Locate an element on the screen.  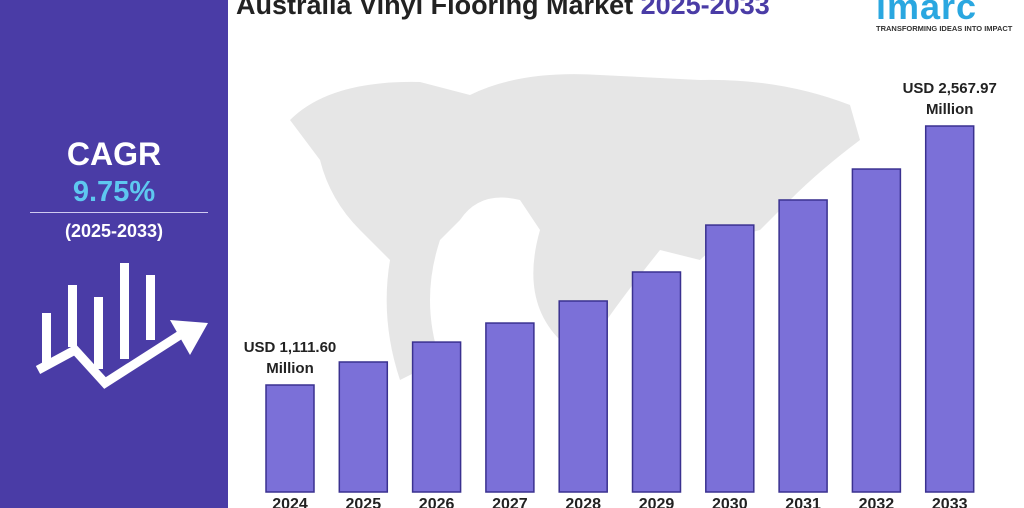
title-period: 2025-2033 is located at coordinates (705, 10).